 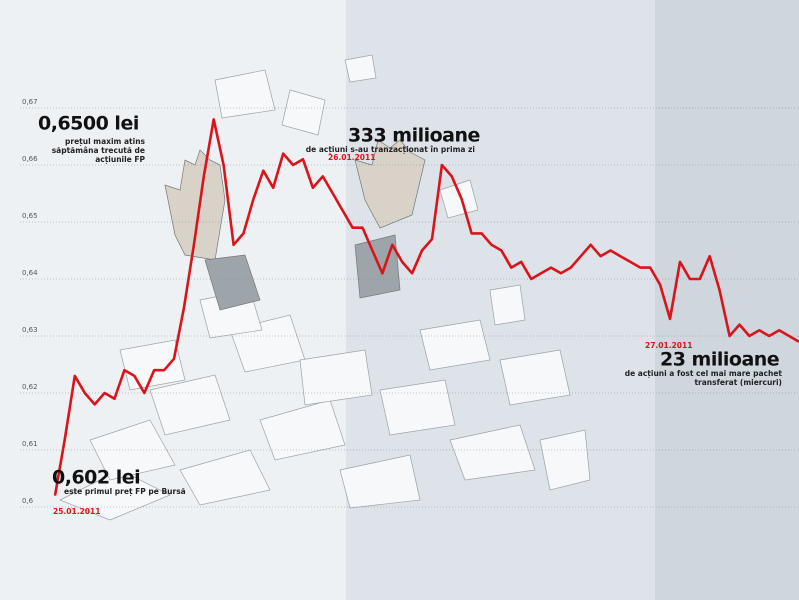 I want to click on y-tick-label: 0,66, so click(x=30, y=159).